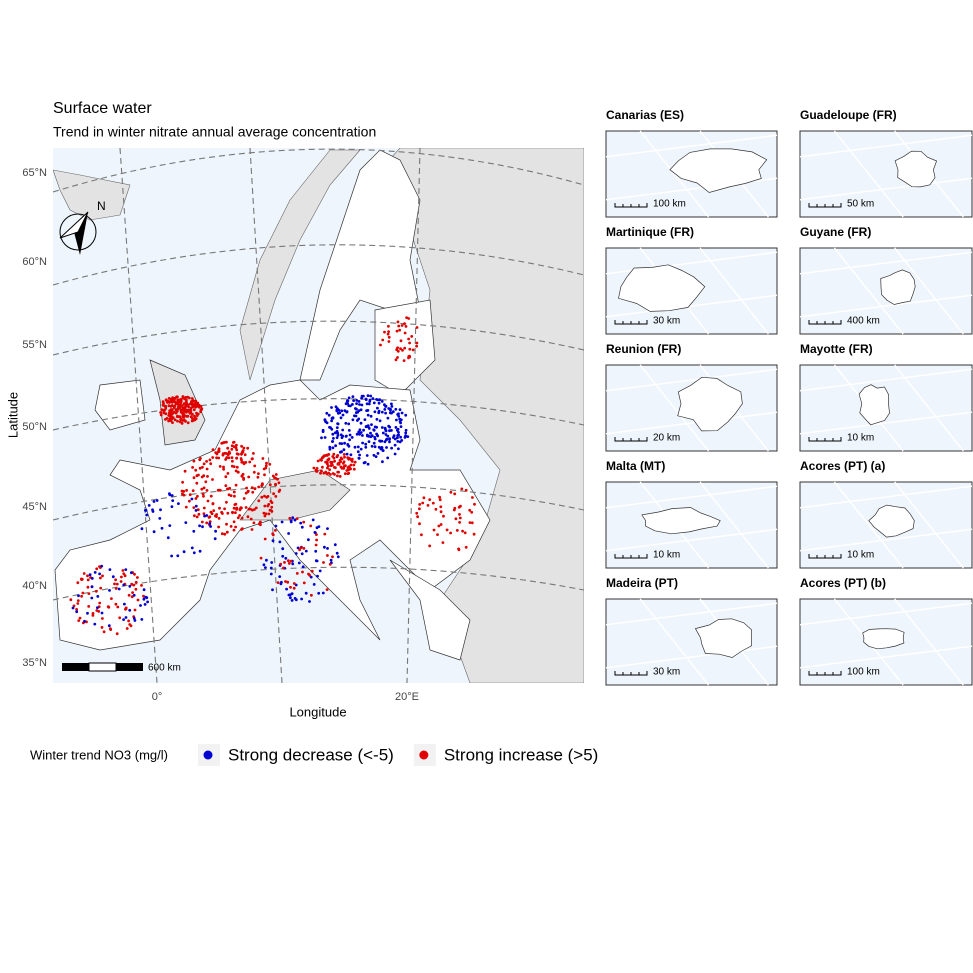 The width and height of the screenshot is (973, 973). I want to click on inset-scale: 10 km, so click(860, 555).